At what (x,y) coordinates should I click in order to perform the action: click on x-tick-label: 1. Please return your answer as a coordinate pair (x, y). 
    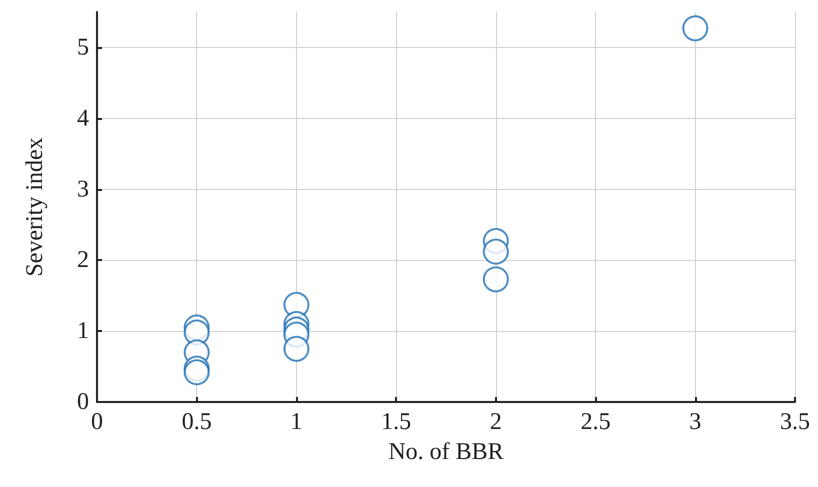
    Looking at the image, I should click on (296, 422).